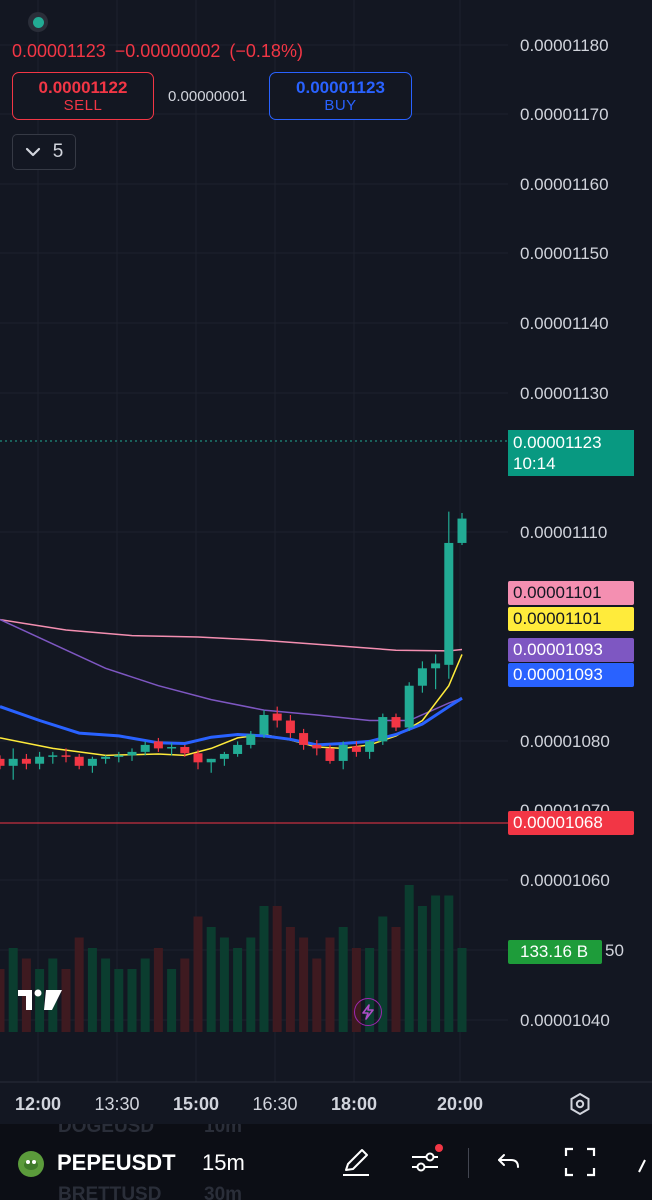 The image size is (652, 1200). Describe the element at coordinates (571, 823) in the screenshot. I see `horizontal-line-tag: 0.00001068` at that location.